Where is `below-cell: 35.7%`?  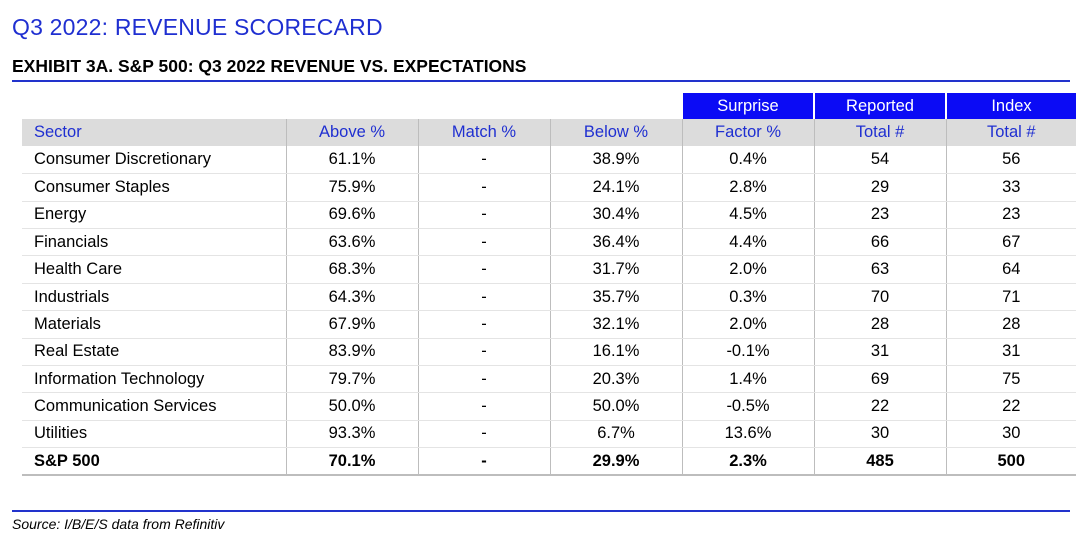
below-cell: 35.7% is located at coordinates (616, 297).